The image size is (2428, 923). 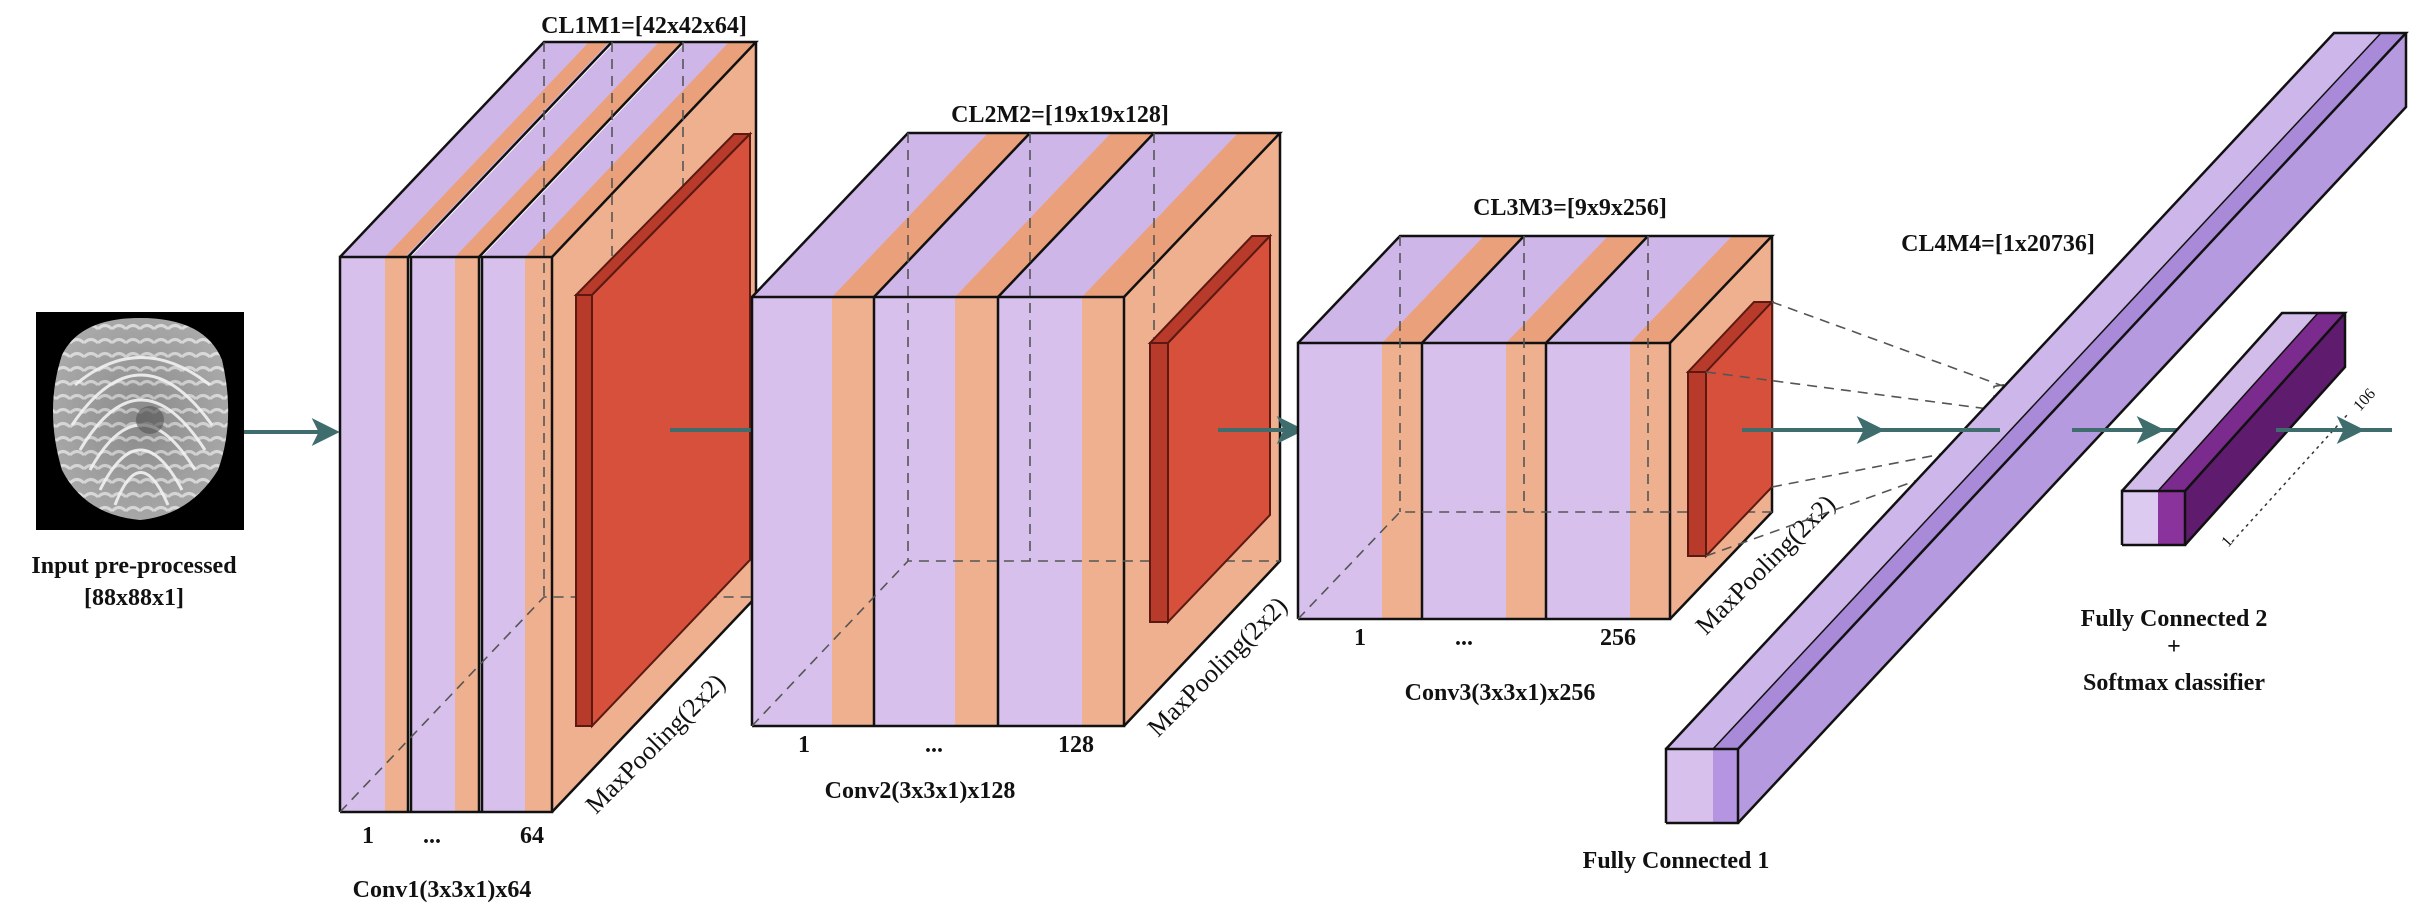 What do you see at coordinates (134, 598) in the screenshot?
I see `input-shape-label: [88x88x1]` at bounding box center [134, 598].